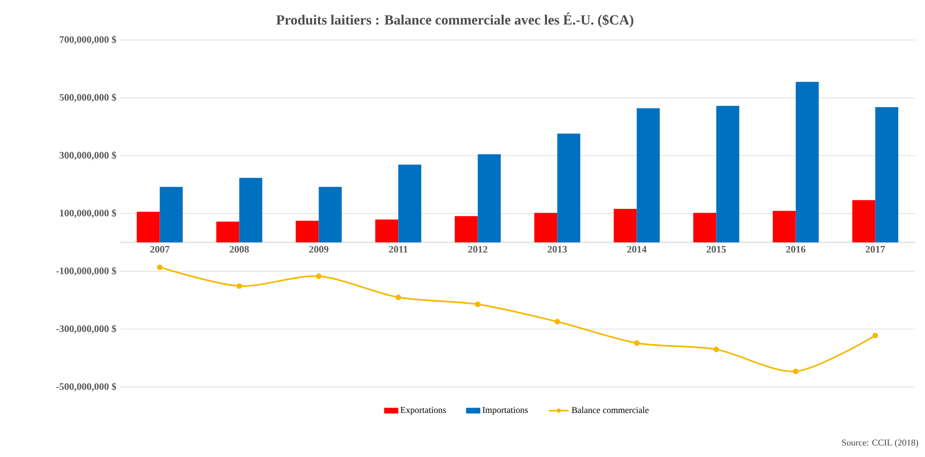 The height and width of the screenshot is (457, 925). I want to click on legend-label: Exportations, so click(423, 410).